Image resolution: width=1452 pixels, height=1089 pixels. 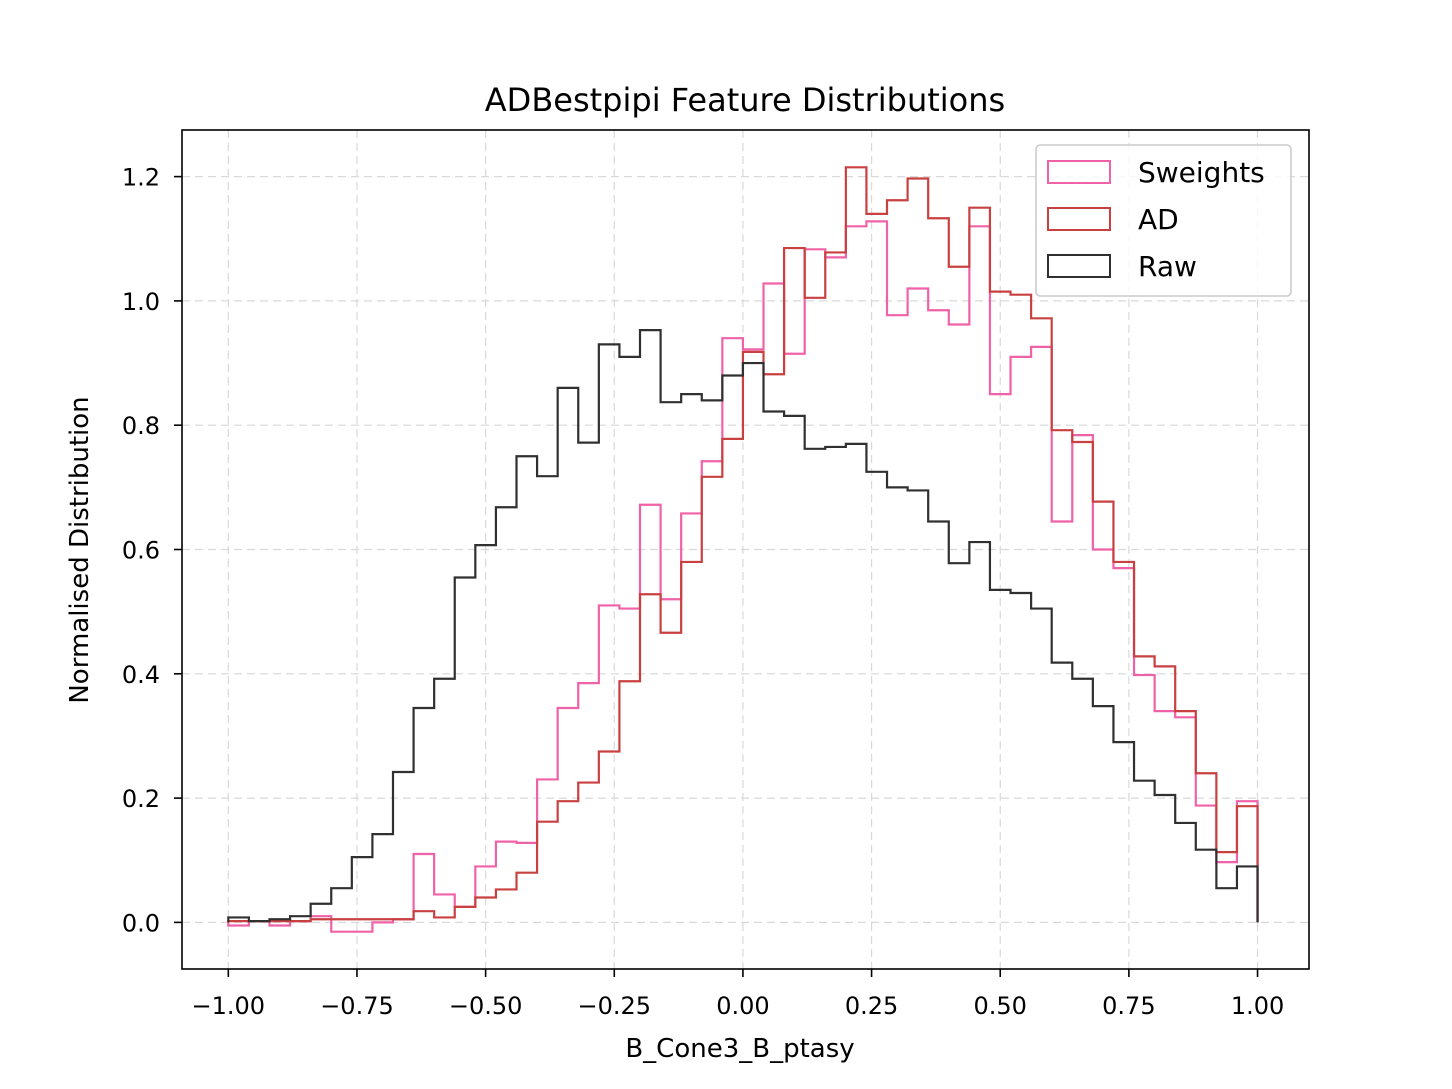 I want to click on chart-title: ADBestpipi Feature Distributions, so click(x=745, y=100).